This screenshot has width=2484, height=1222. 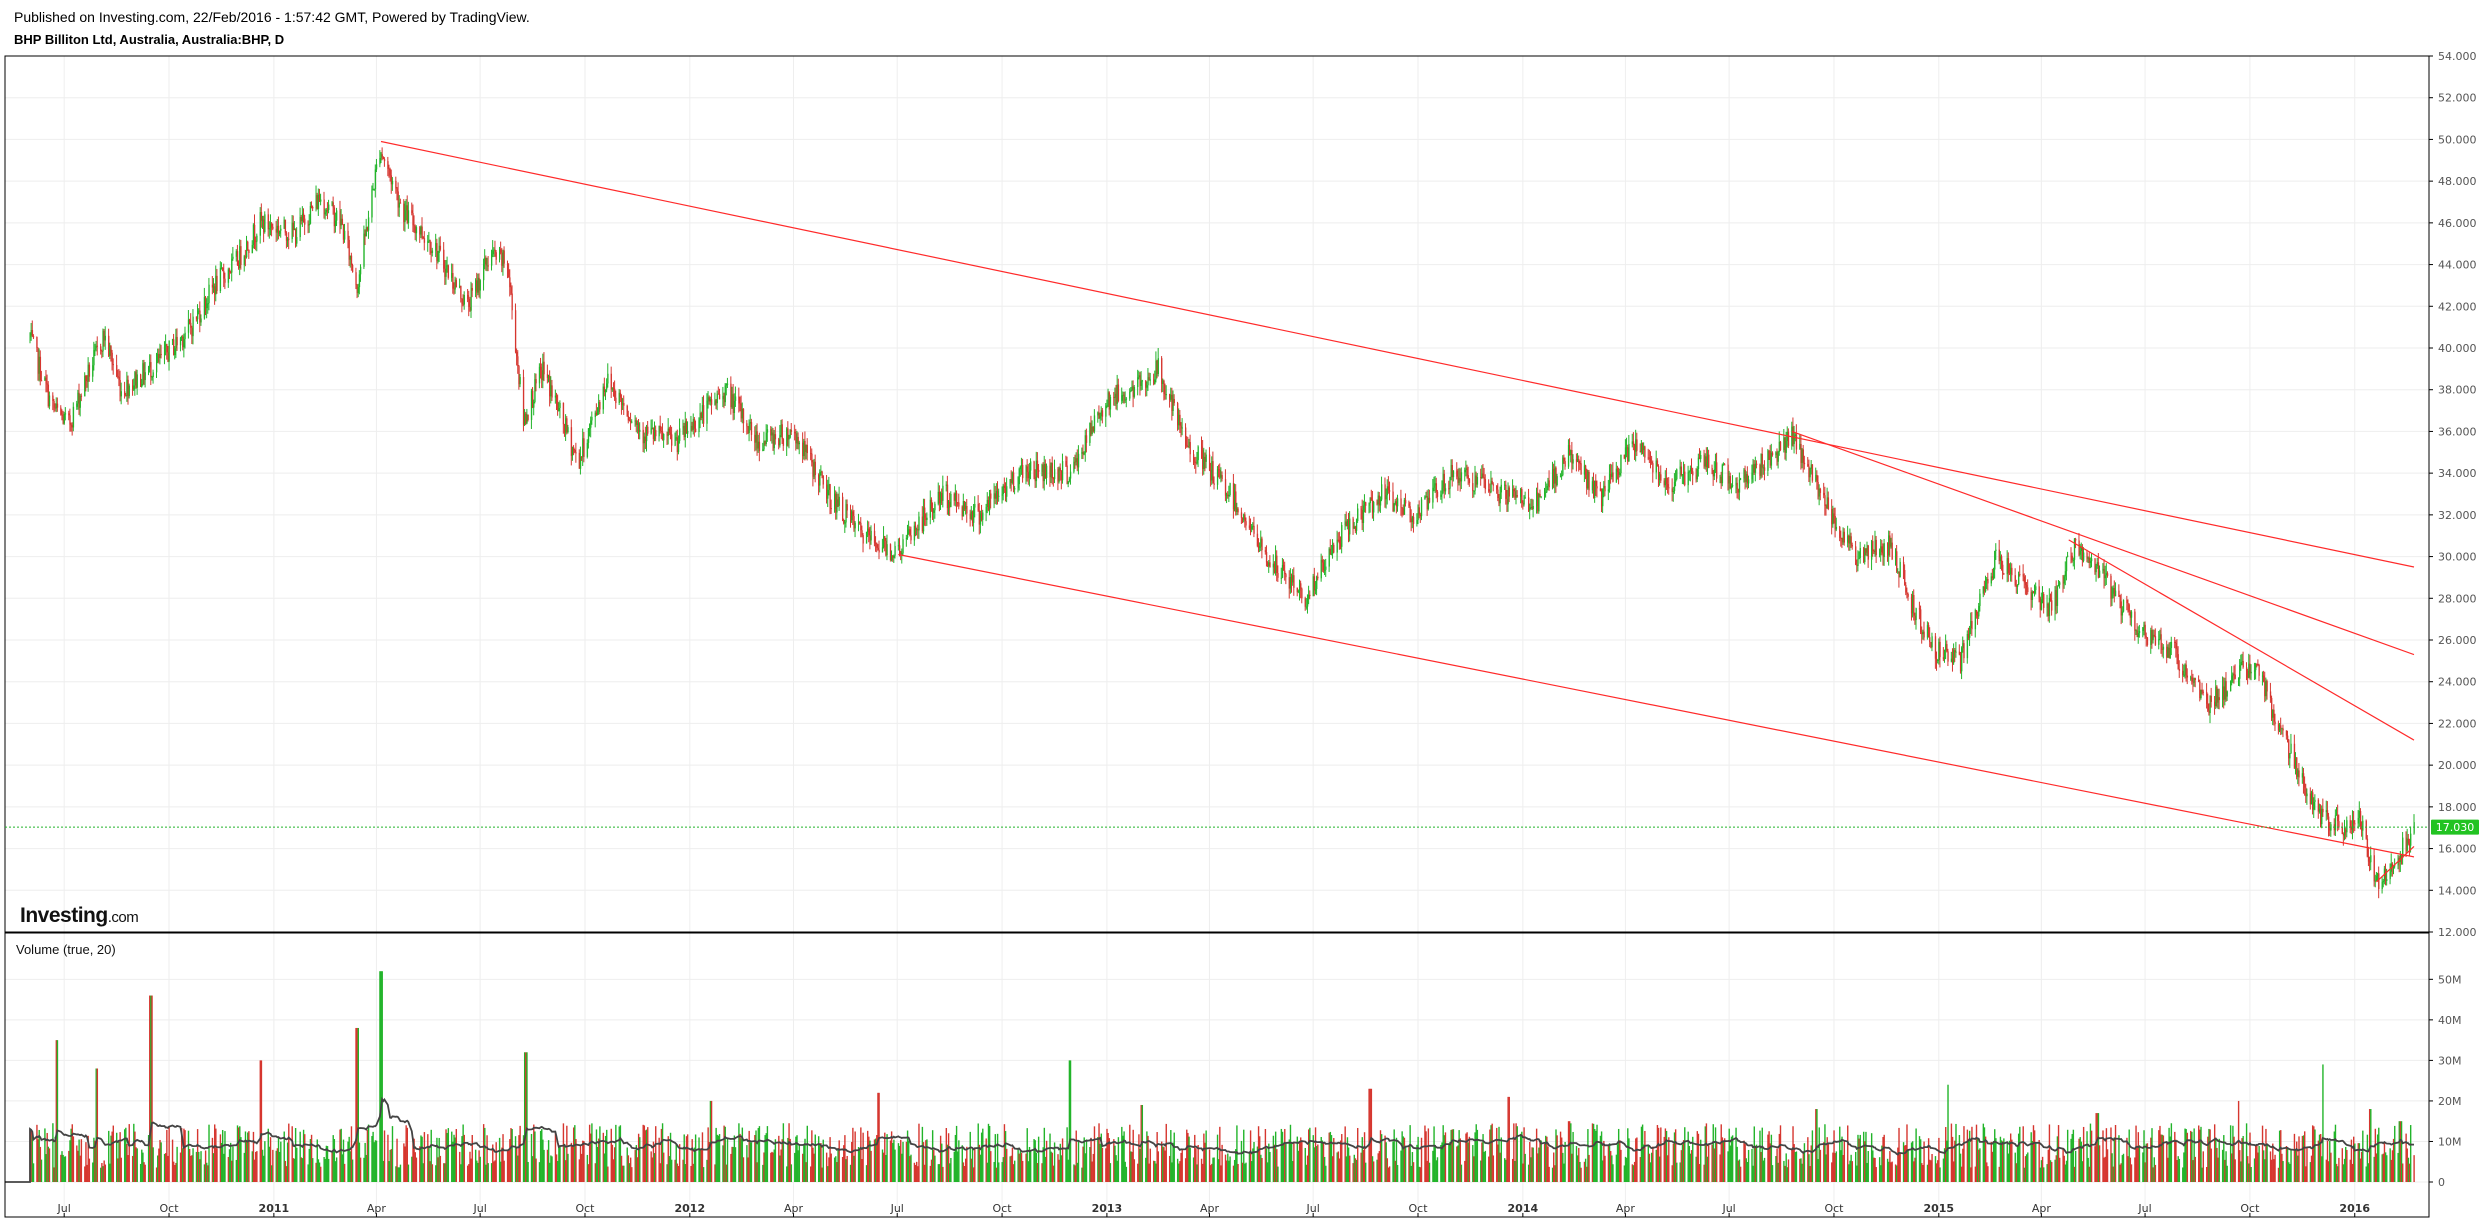 I want to click on price-tick-label: 20.000, so click(x=2457, y=765).